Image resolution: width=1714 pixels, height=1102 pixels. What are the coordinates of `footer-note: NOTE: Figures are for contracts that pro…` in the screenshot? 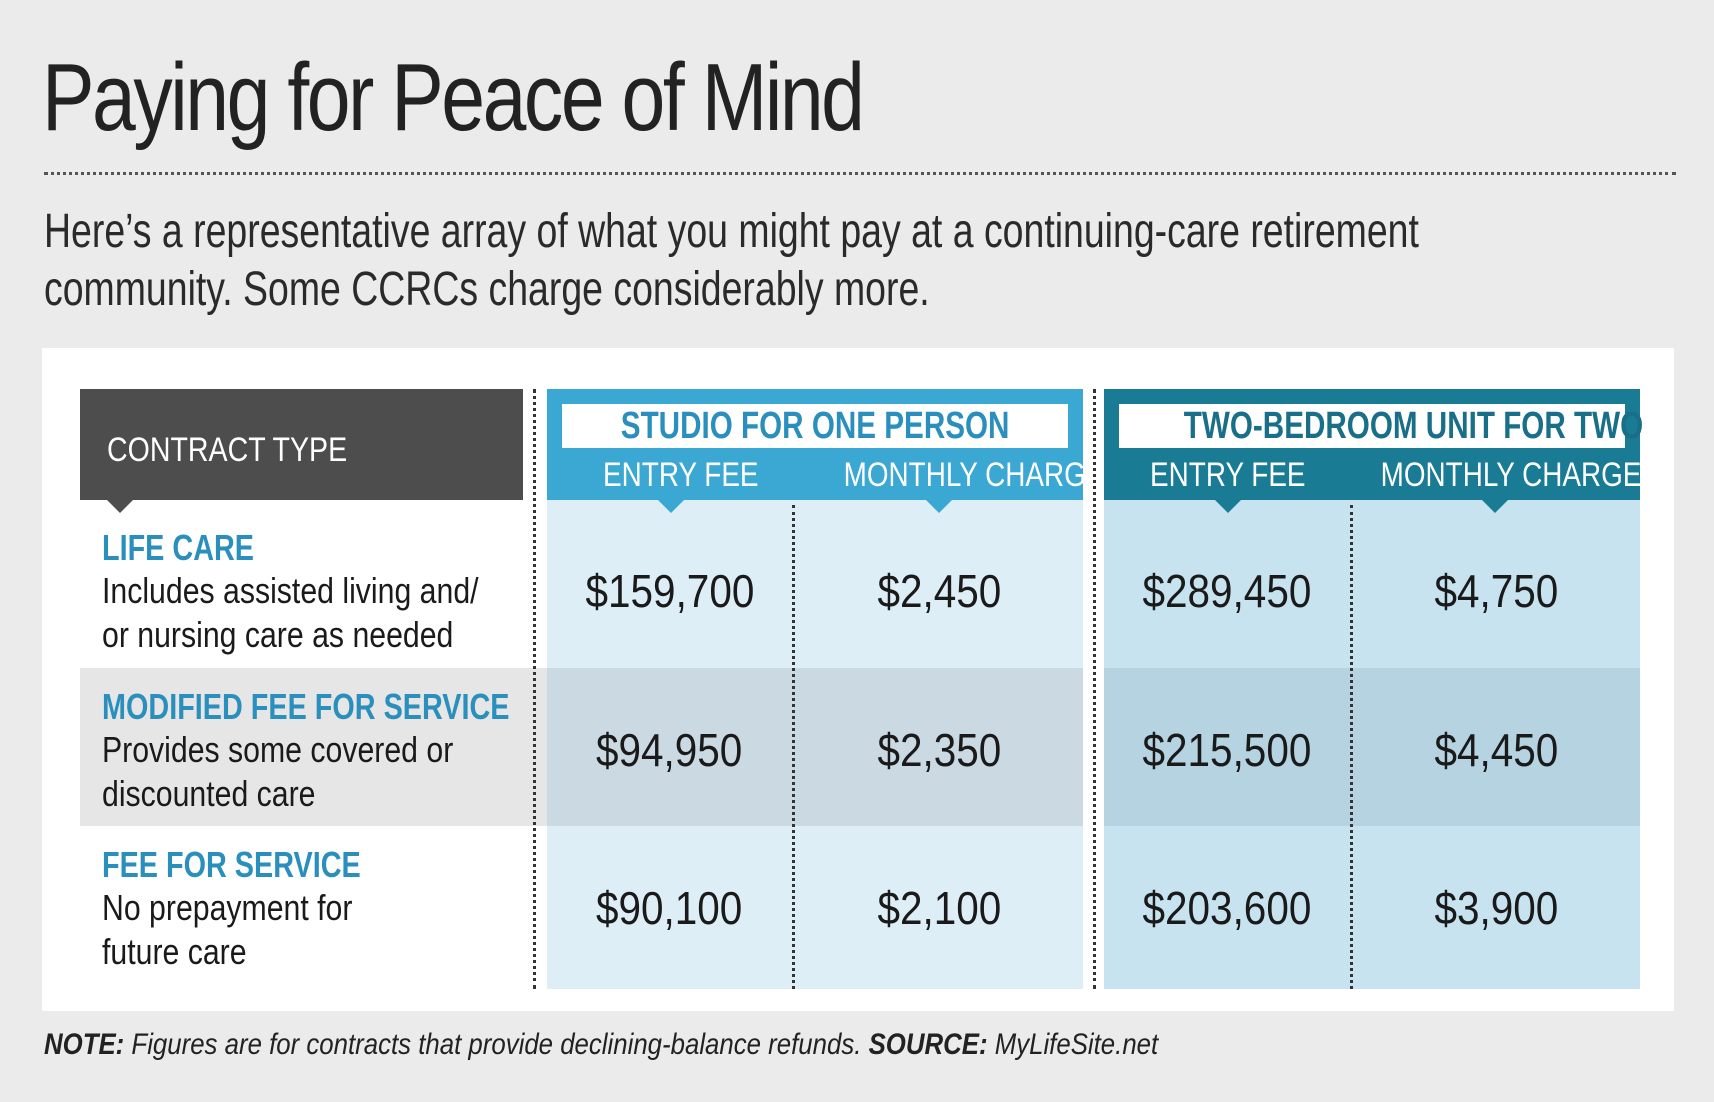 It's located at (601, 1045).